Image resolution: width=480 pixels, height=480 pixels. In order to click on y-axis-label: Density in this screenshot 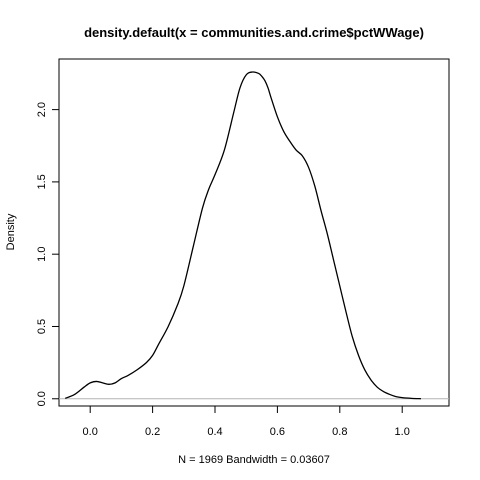, I will do `click(11, 231)`.